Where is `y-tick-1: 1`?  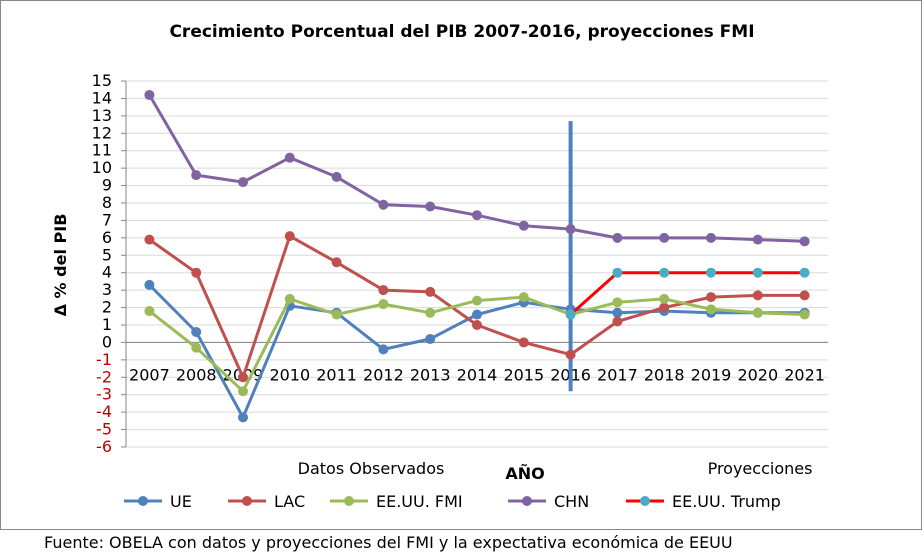 y-tick-1: 1 is located at coordinates (107, 324).